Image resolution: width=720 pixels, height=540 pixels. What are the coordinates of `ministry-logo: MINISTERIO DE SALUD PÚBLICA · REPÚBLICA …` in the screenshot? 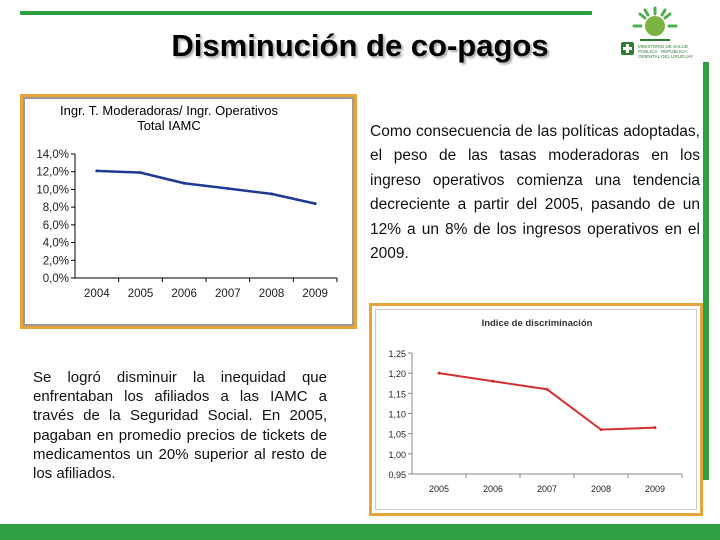 It's located at (663, 33).